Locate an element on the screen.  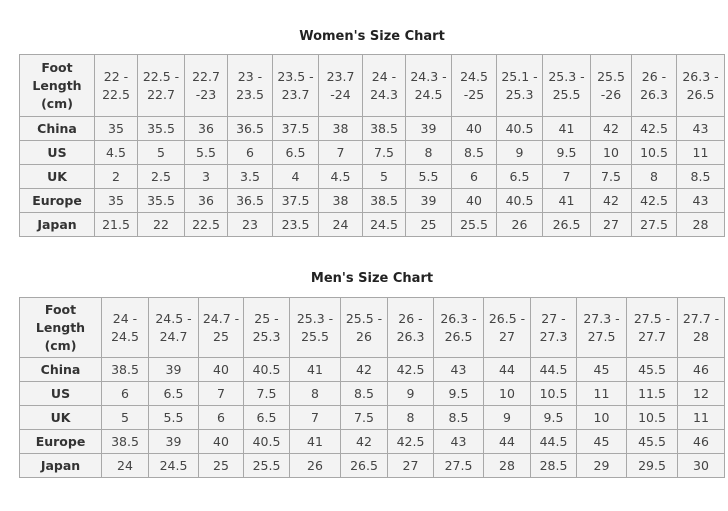
size-cell: 36 is located at coordinates (206, 128).